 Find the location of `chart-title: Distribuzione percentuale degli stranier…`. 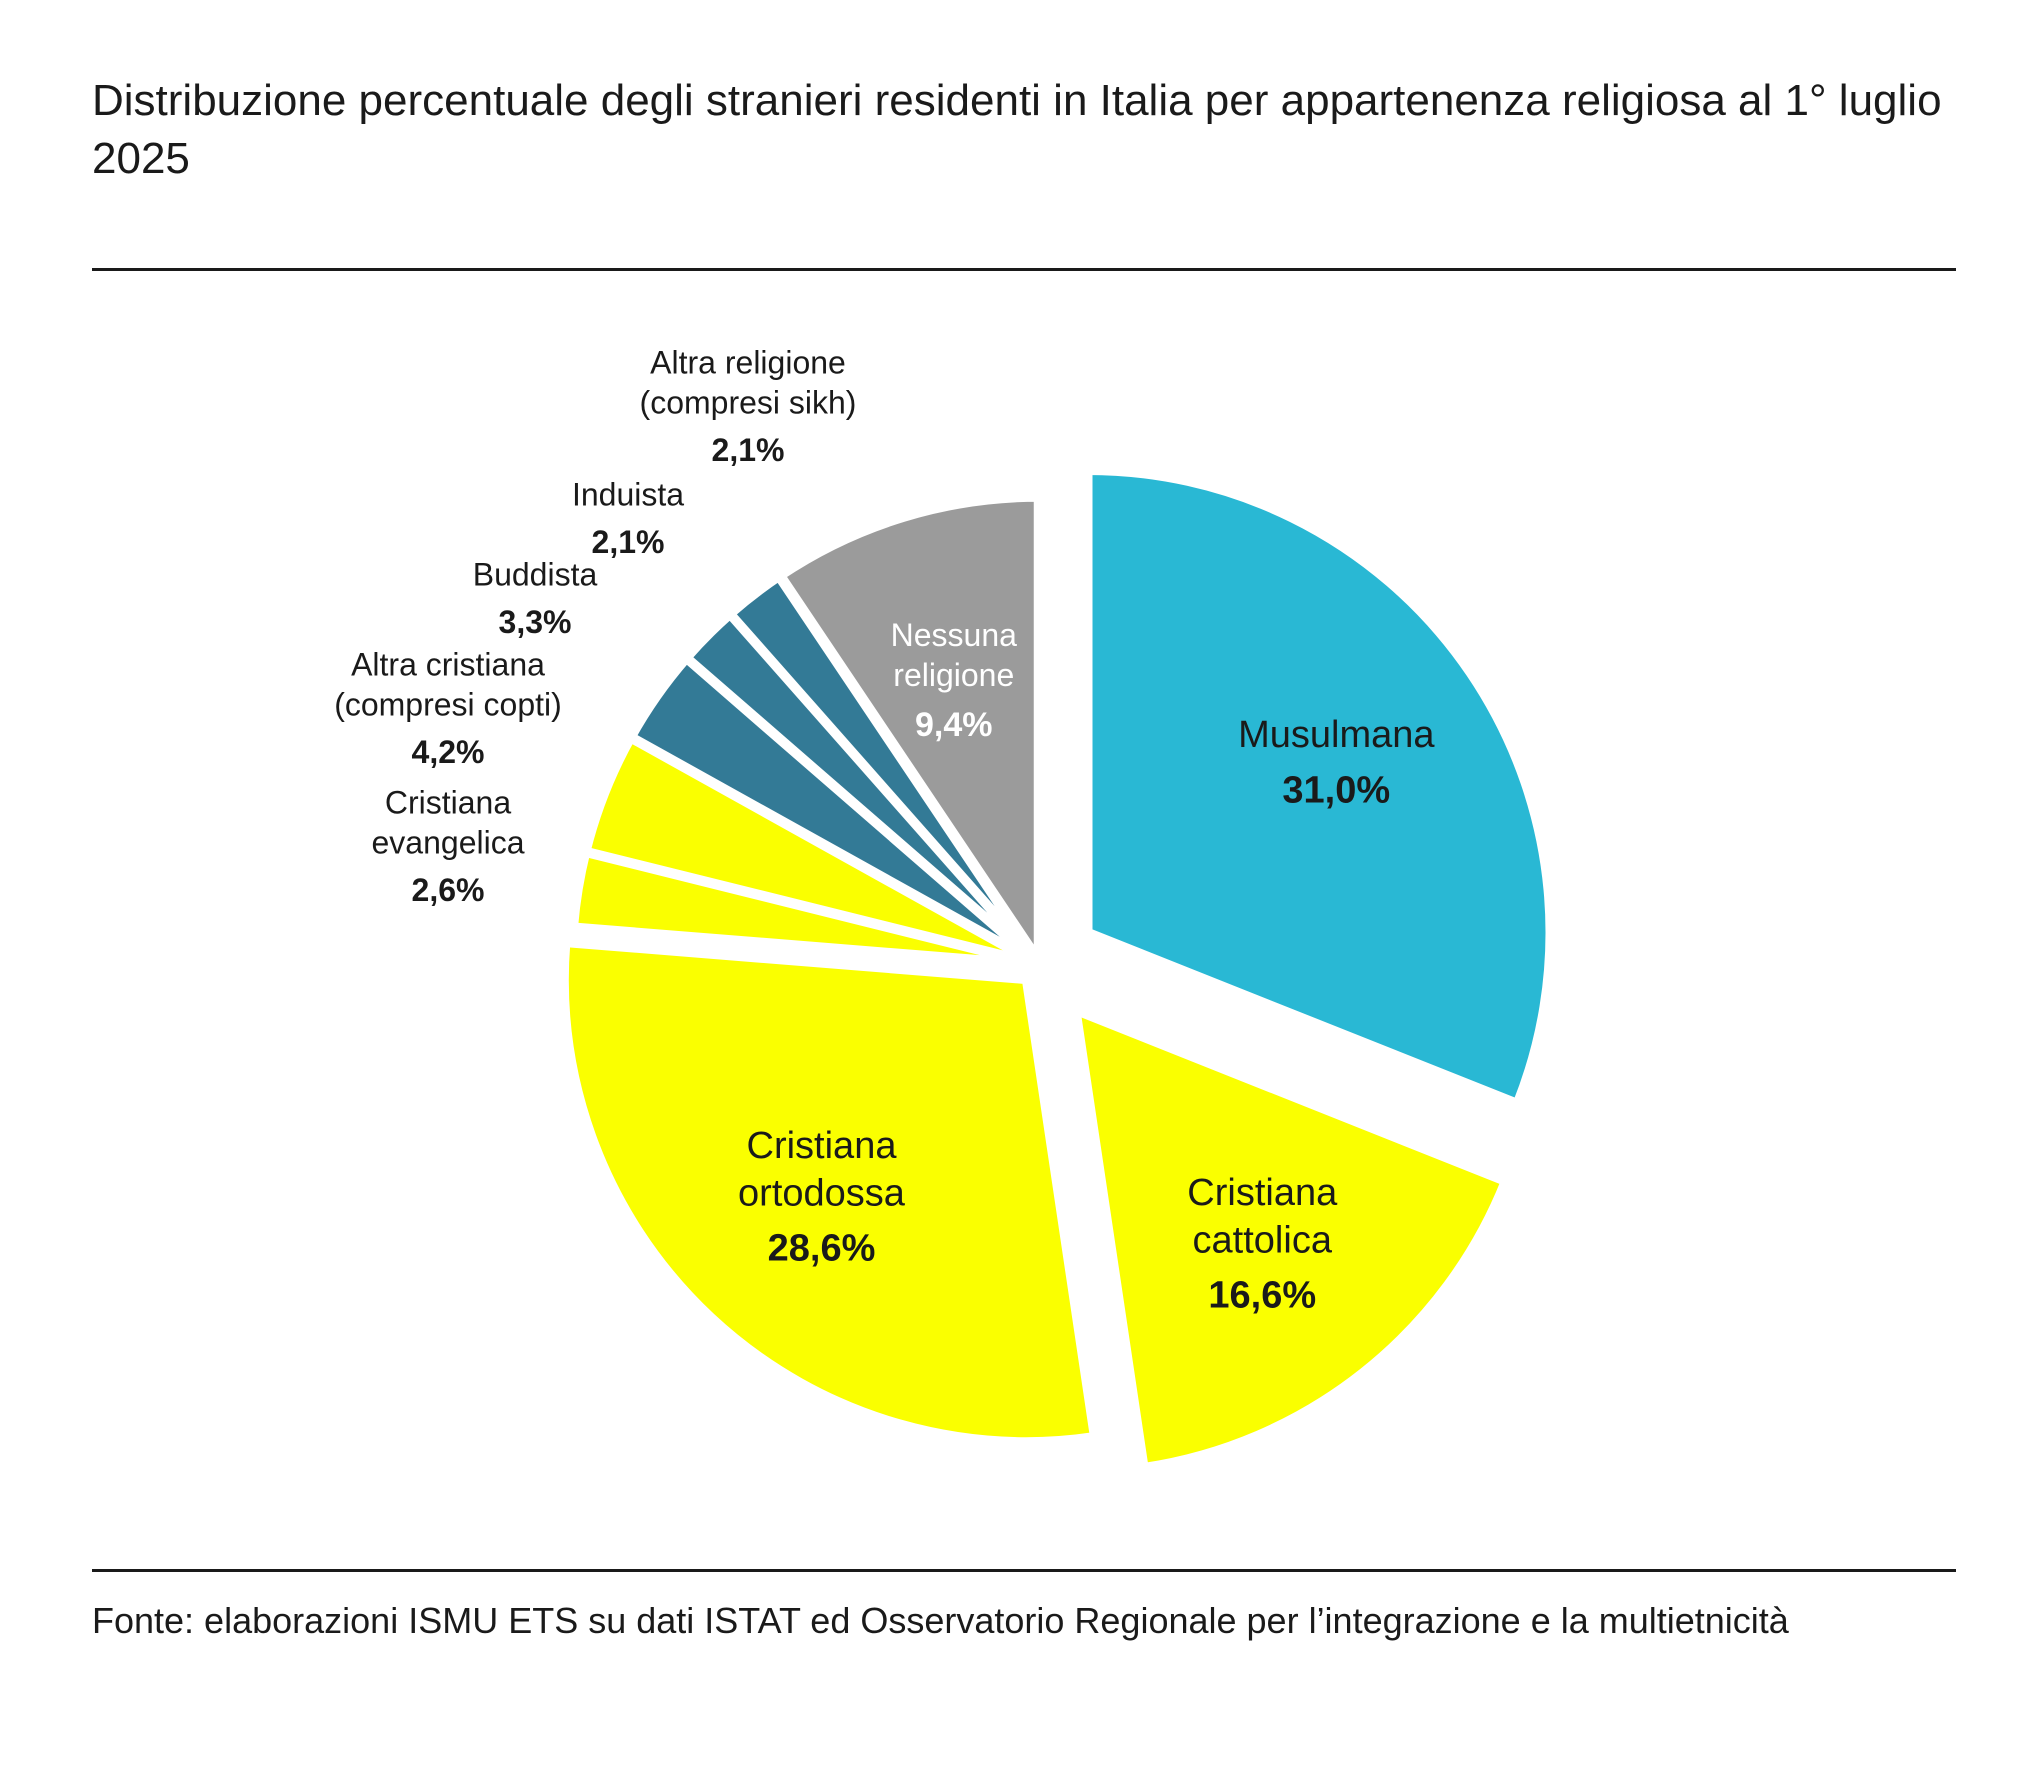

chart-title: Distribuzione percentuale degli stranier… is located at coordinates (1017, 129).